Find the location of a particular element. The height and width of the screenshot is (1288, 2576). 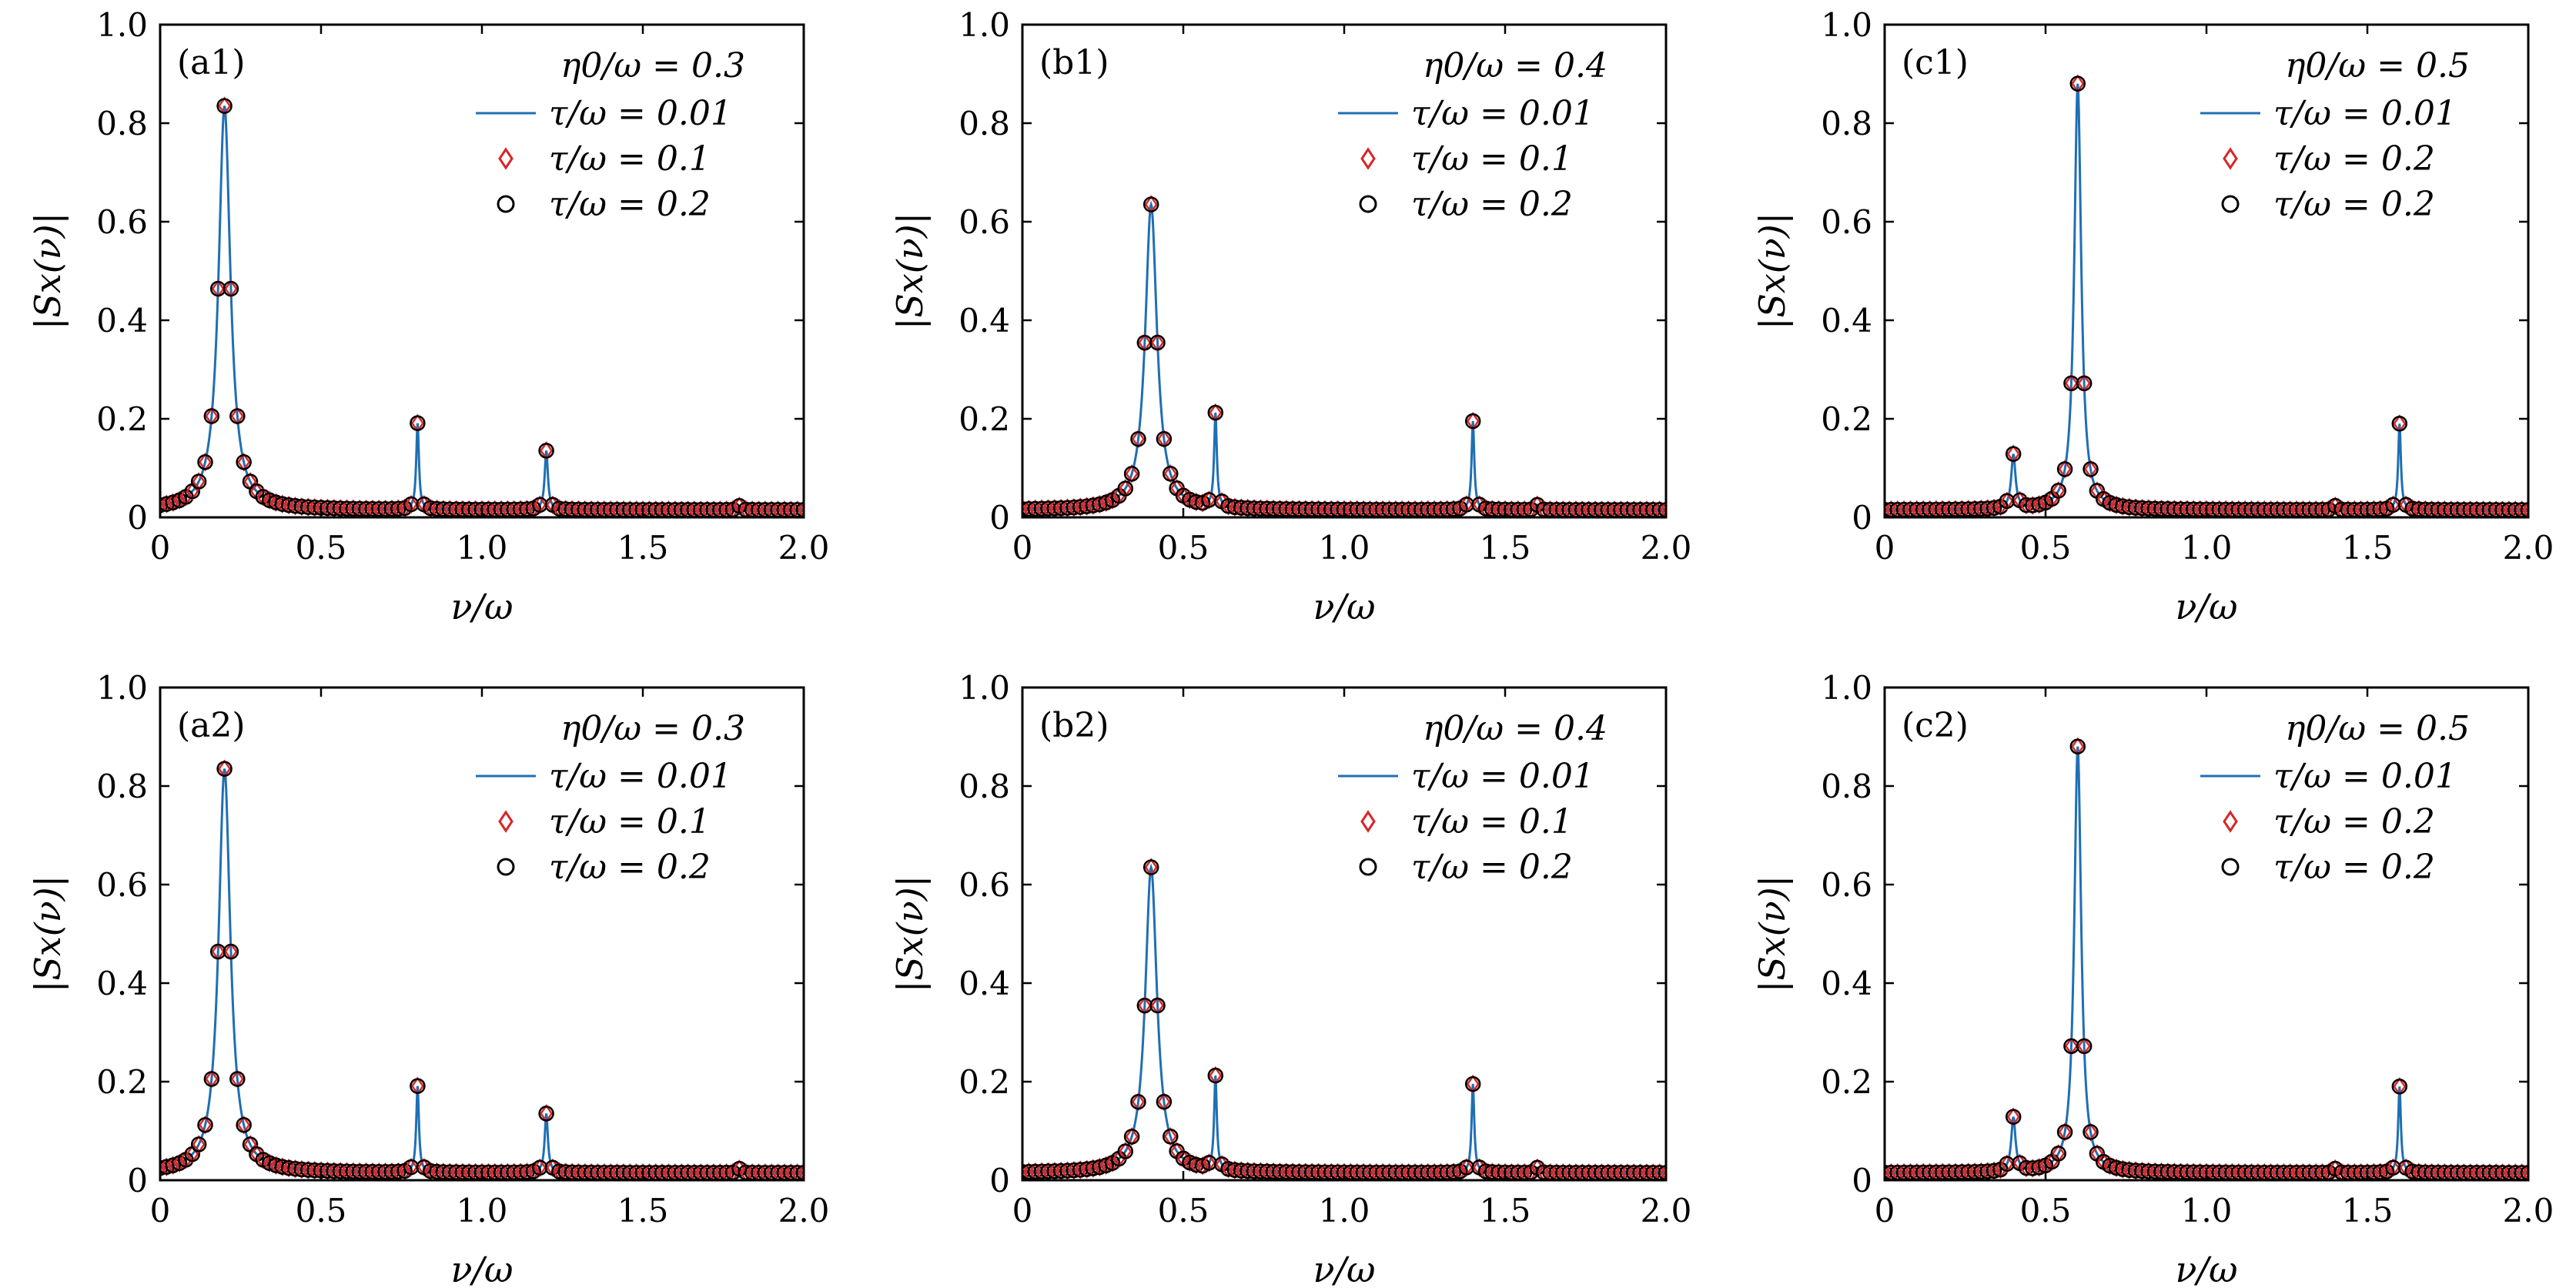

panel-label: (b2) is located at coordinates (1074, 726).